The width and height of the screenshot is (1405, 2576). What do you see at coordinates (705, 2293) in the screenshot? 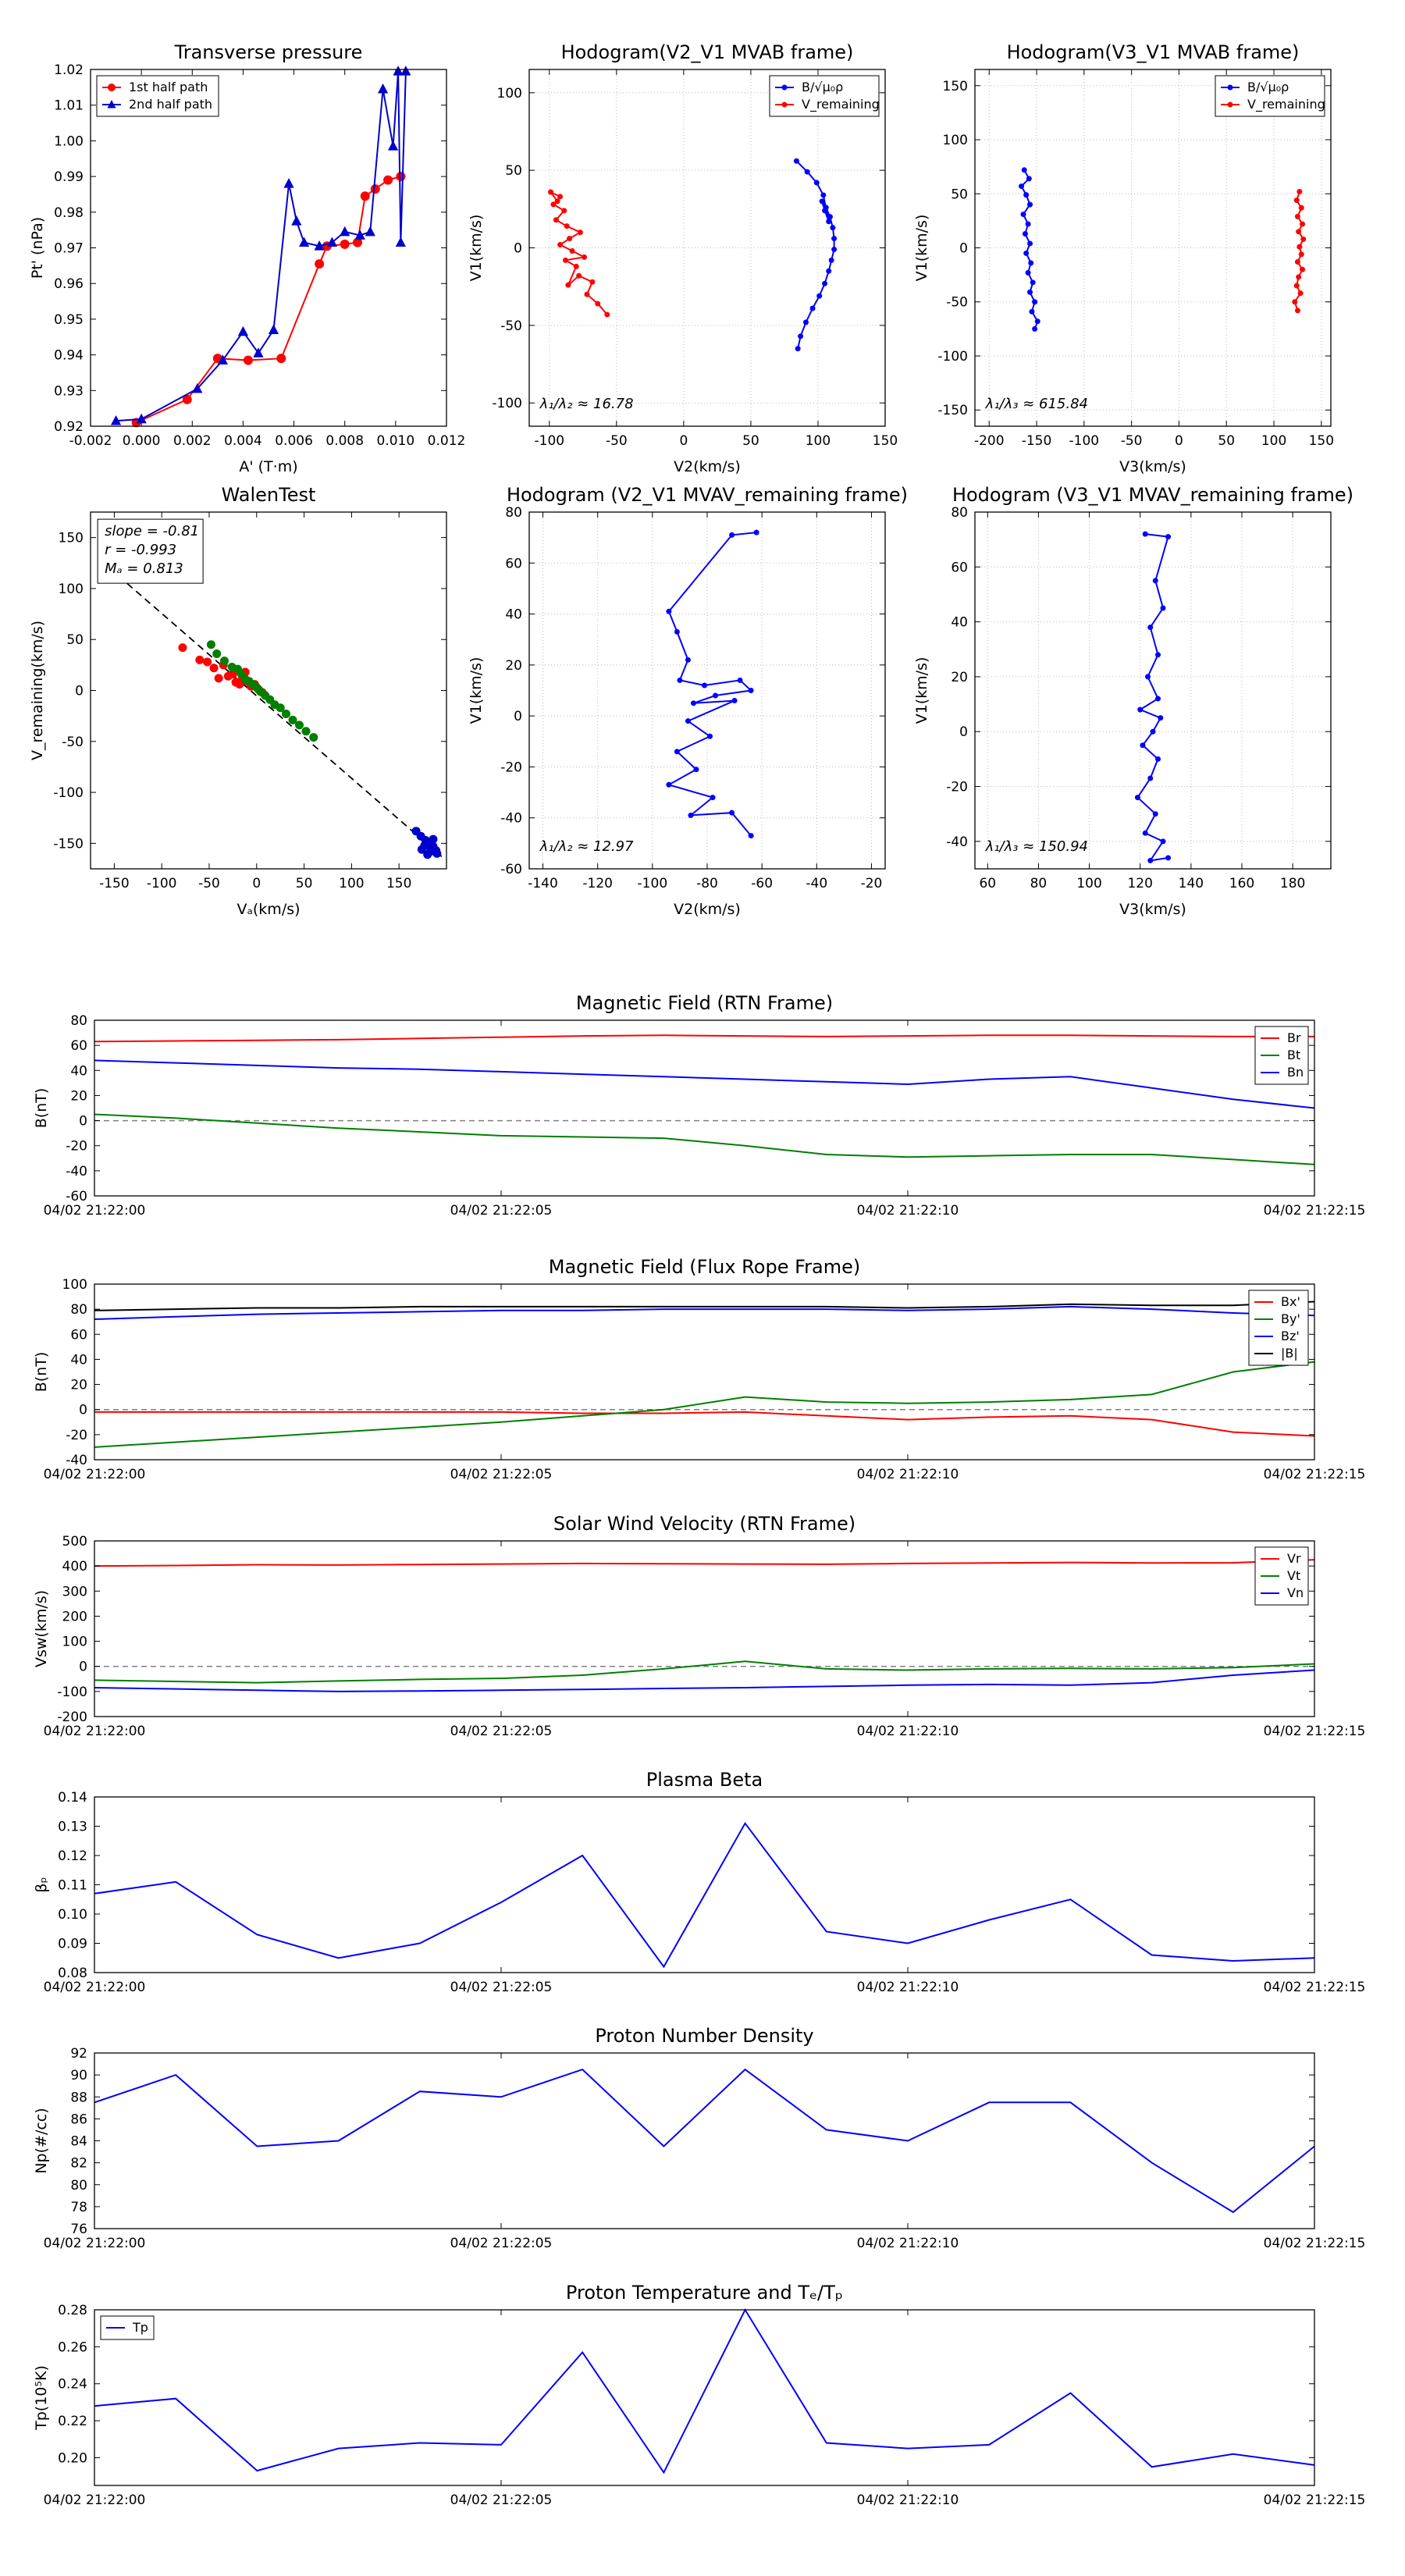
I see `chart-title: Proton Temperature and Tₑ/Tₚ` at bounding box center [705, 2293].